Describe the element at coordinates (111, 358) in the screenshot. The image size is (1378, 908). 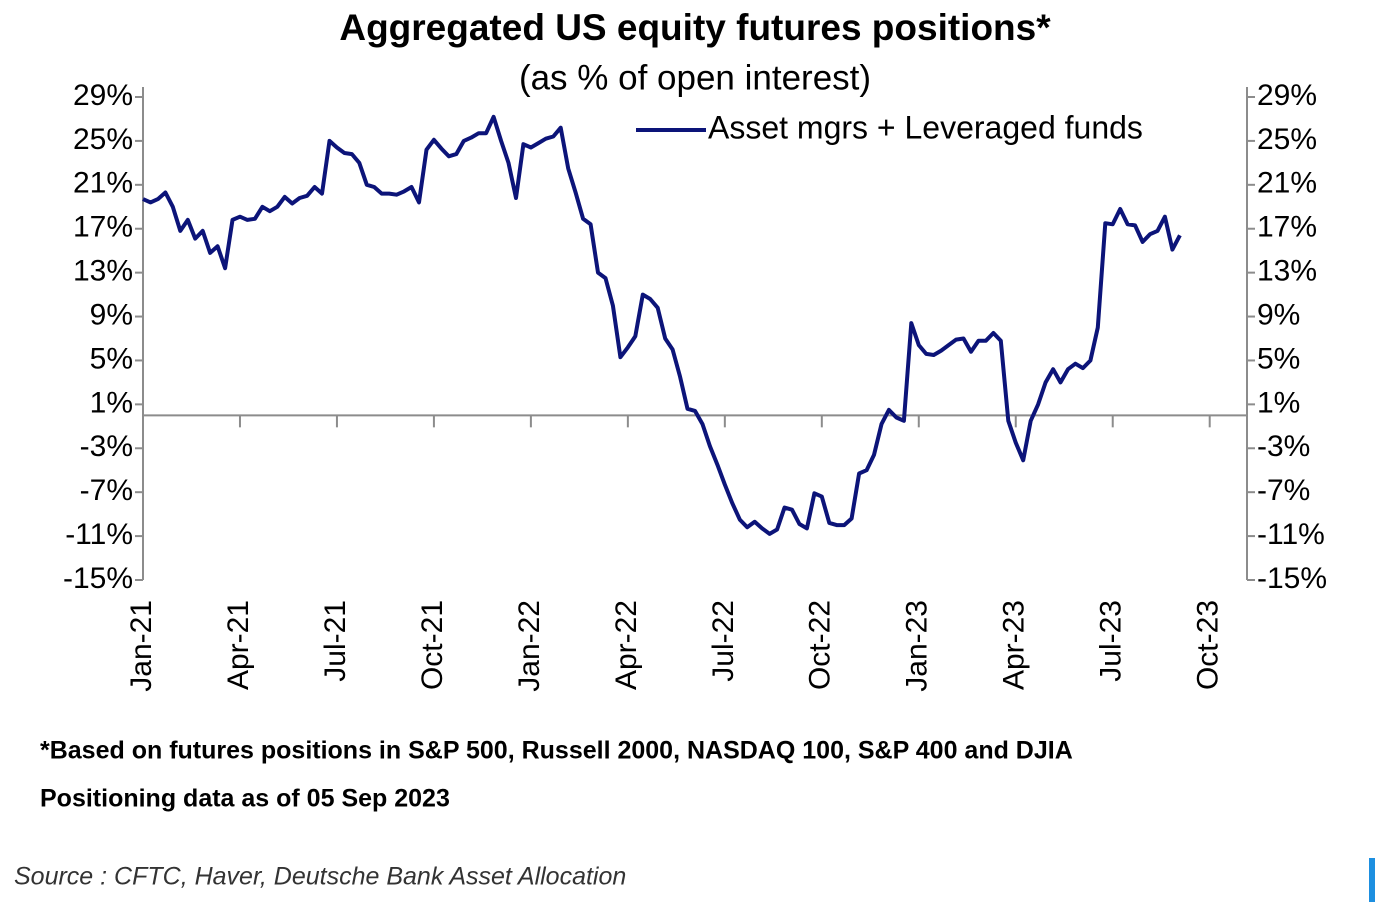
I see `y-tick-label: 5%` at that location.